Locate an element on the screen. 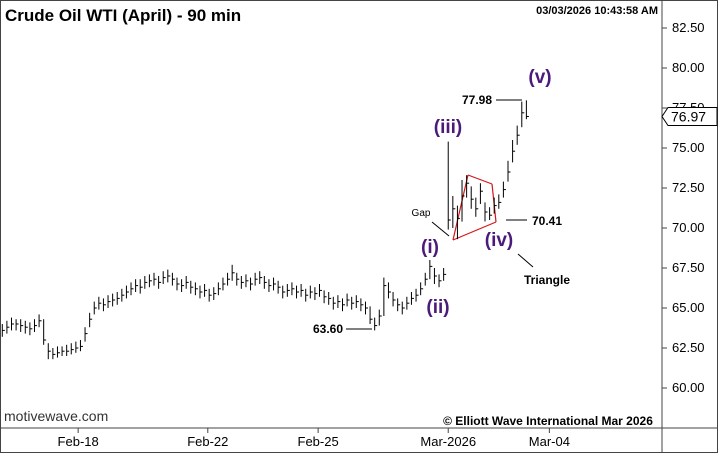 This screenshot has height=453, width=718. x-tick-label: Mar-04 is located at coordinates (549, 441).